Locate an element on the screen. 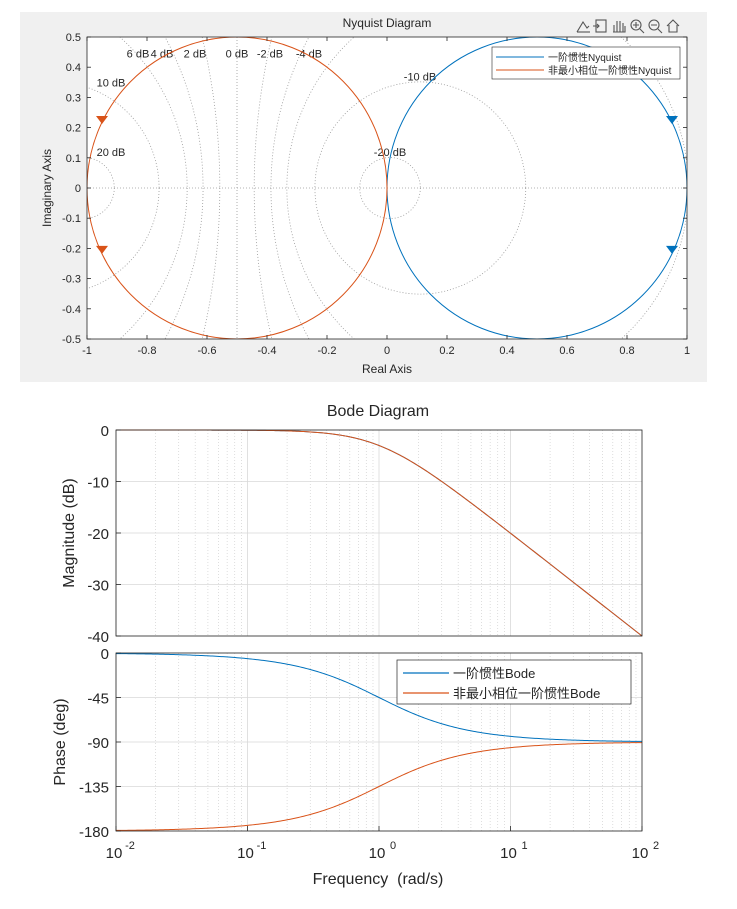  export-icon is located at coordinates (600, 26).